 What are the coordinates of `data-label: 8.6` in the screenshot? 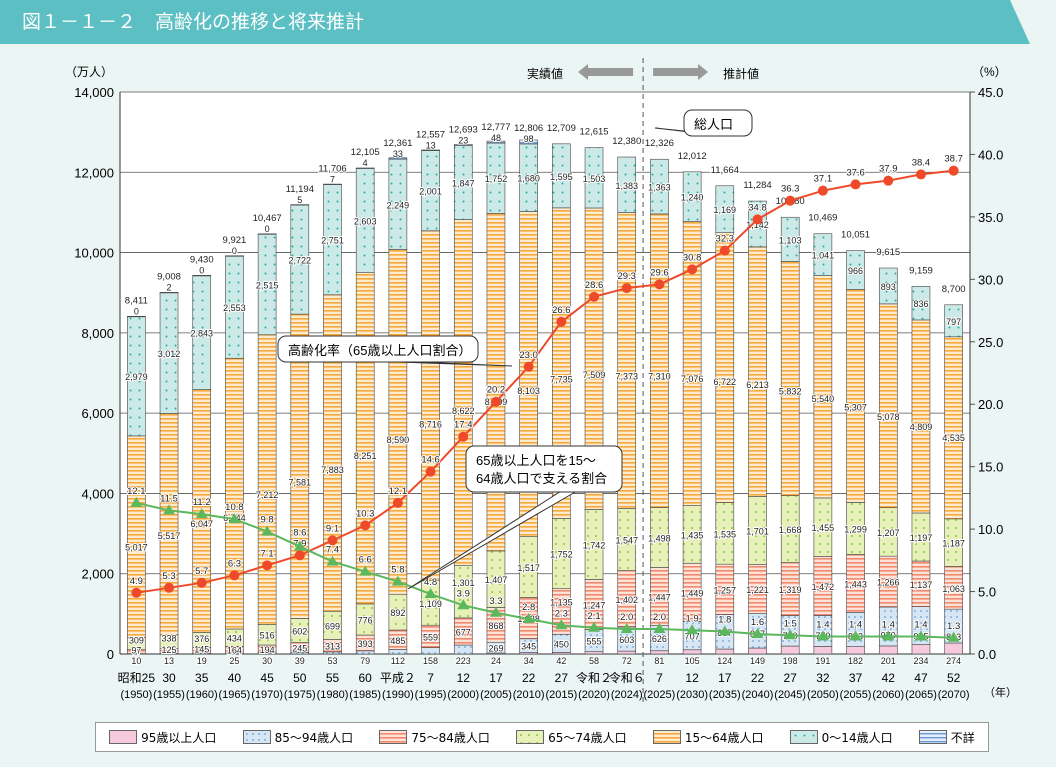 It's located at (299, 533).